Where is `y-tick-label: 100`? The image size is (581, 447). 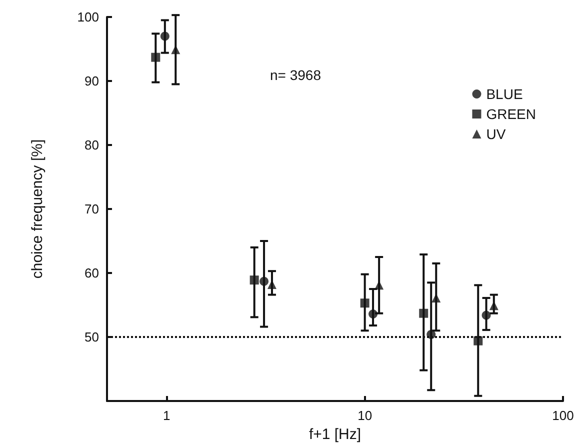
y-tick-label: 100 is located at coordinates (88, 17).